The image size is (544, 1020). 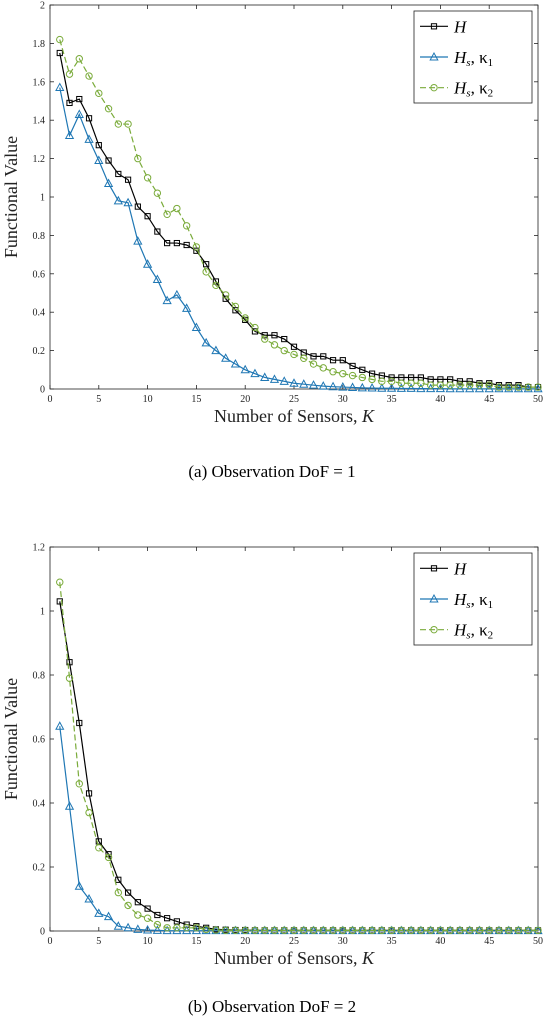 What do you see at coordinates (489, 399) in the screenshot?
I see `x-tick-label: 45` at bounding box center [489, 399].